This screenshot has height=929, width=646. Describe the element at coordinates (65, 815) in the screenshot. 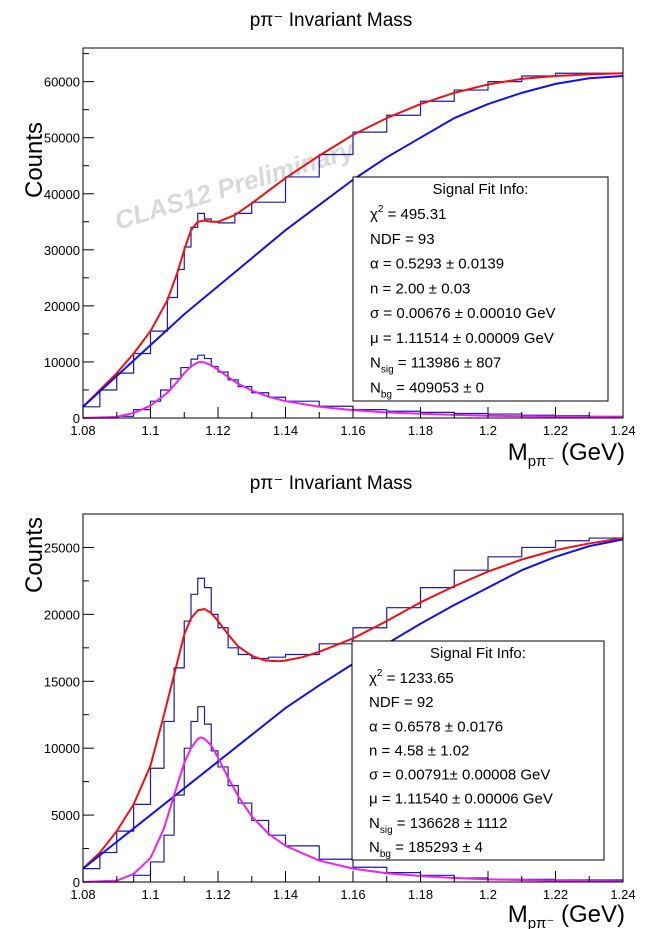

I see `y-tick-label: 5000` at that location.